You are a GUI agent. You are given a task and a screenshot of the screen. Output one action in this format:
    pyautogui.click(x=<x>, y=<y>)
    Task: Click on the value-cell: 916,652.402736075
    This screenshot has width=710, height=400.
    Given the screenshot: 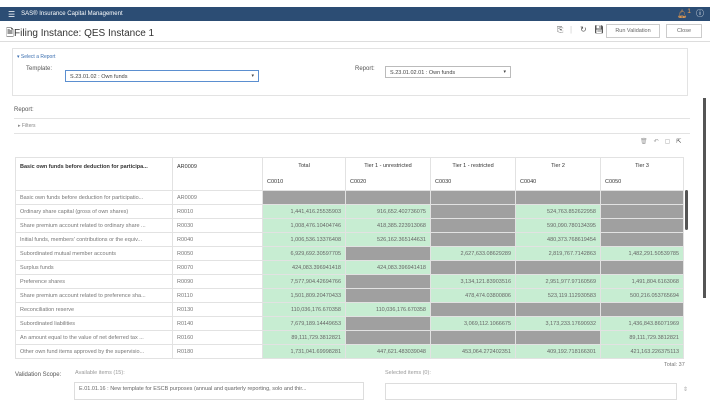 What is the action you would take?
    pyautogui.click(x=388, y=211)
    